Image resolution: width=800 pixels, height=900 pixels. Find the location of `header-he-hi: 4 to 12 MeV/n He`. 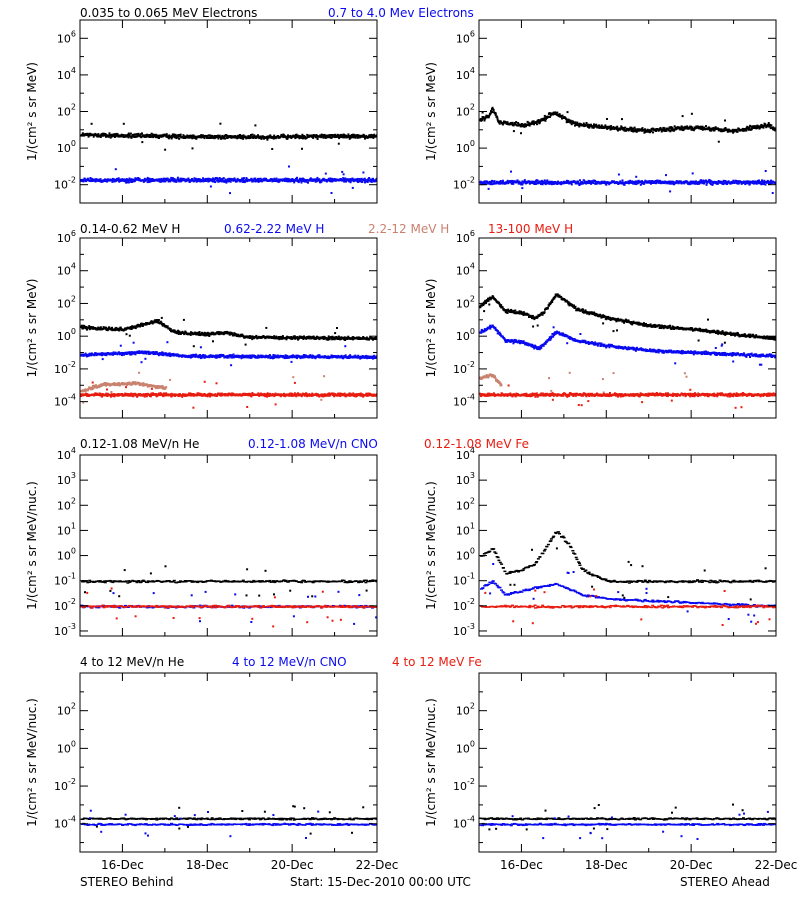

header-he-hi: 4 to 12 MeV/n He is located at coordinates (132, 662).